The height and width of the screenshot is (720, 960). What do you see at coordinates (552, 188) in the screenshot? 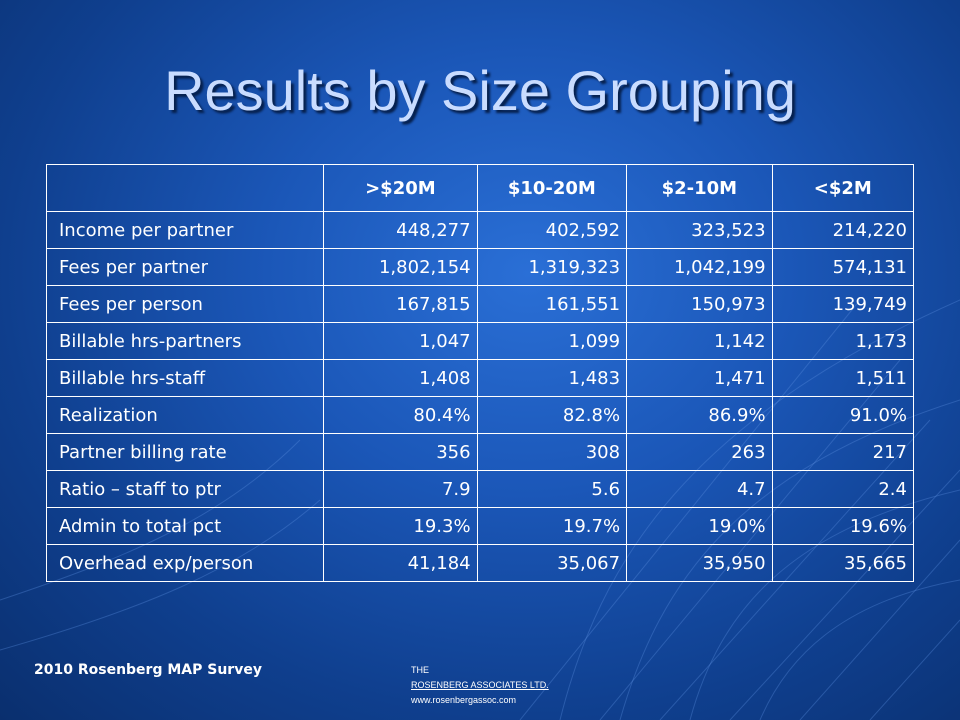
I see `header-10-20m: $10-20M` at bounding box center [552, 188].